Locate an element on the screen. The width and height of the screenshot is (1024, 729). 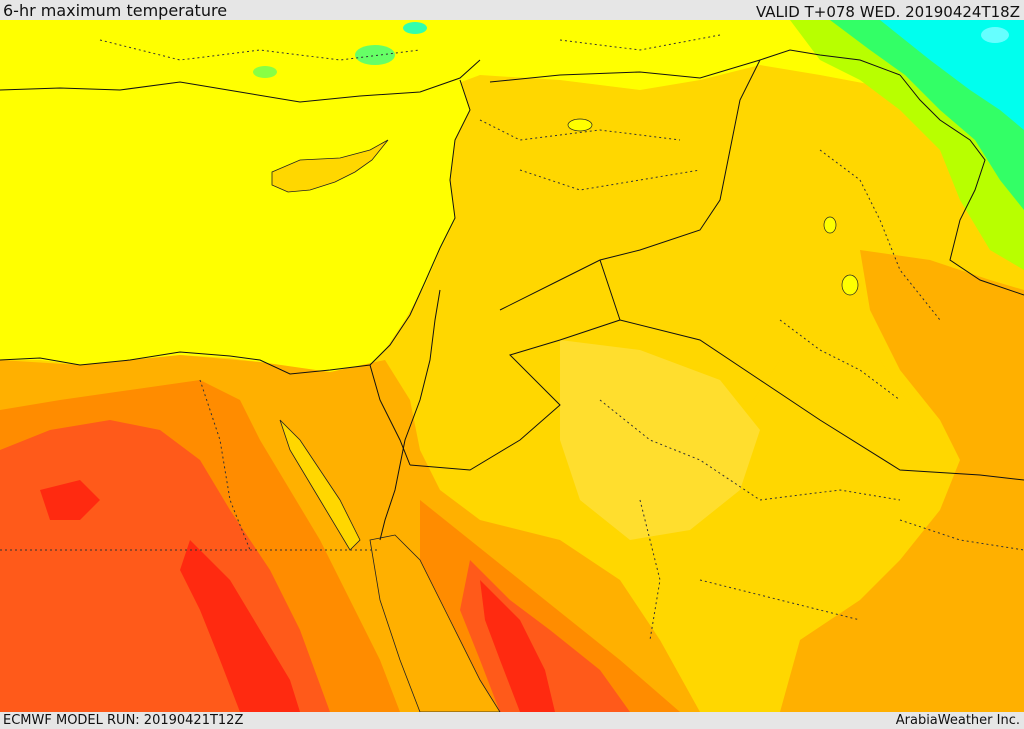
zone-east-light is located at coordinates (790, 460).